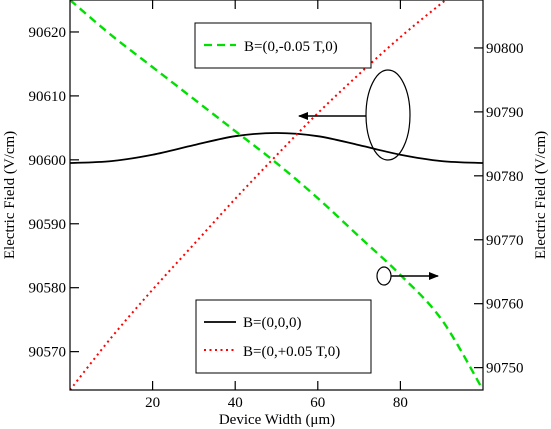  I want to click on y-axis-left-label: Electric Field (V/cm), so click(10, 195).